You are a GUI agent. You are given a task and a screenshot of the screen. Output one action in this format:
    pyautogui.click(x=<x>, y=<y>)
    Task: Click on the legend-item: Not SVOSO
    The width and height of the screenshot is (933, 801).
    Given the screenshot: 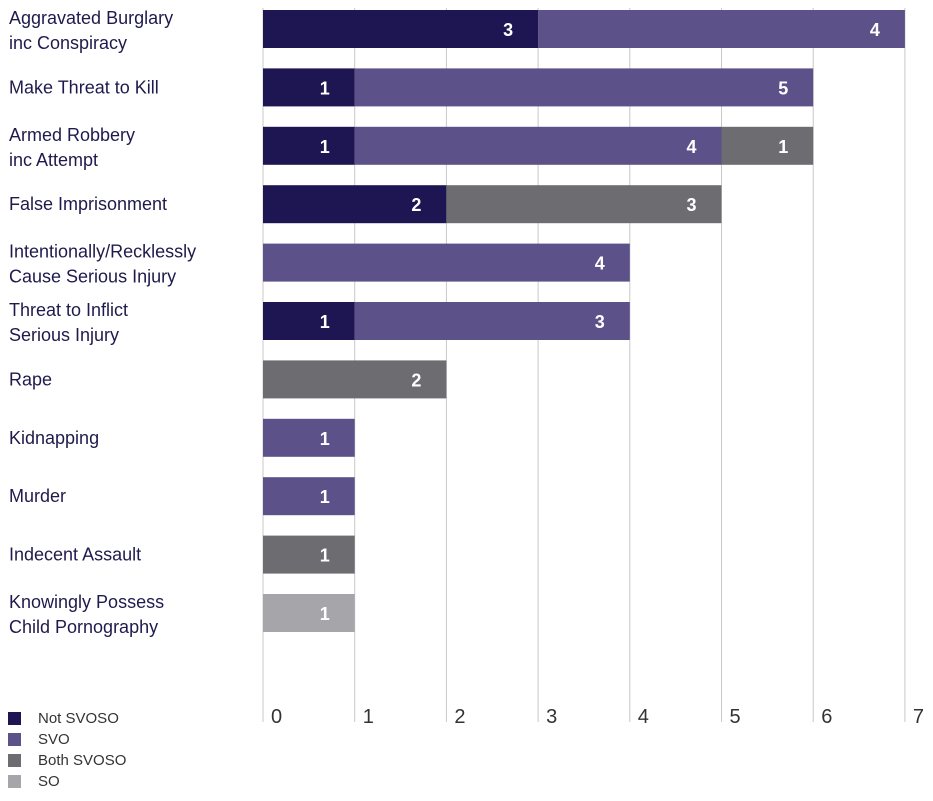 What is the action you would take?
    pyautogui.click(x=67, y=718)
    